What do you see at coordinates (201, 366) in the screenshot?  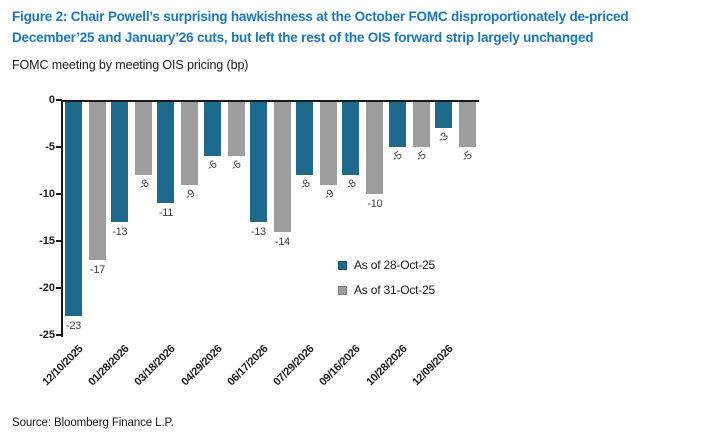 I see `x-axis-label: 04/29/2026` at bounding box center [201, 366].